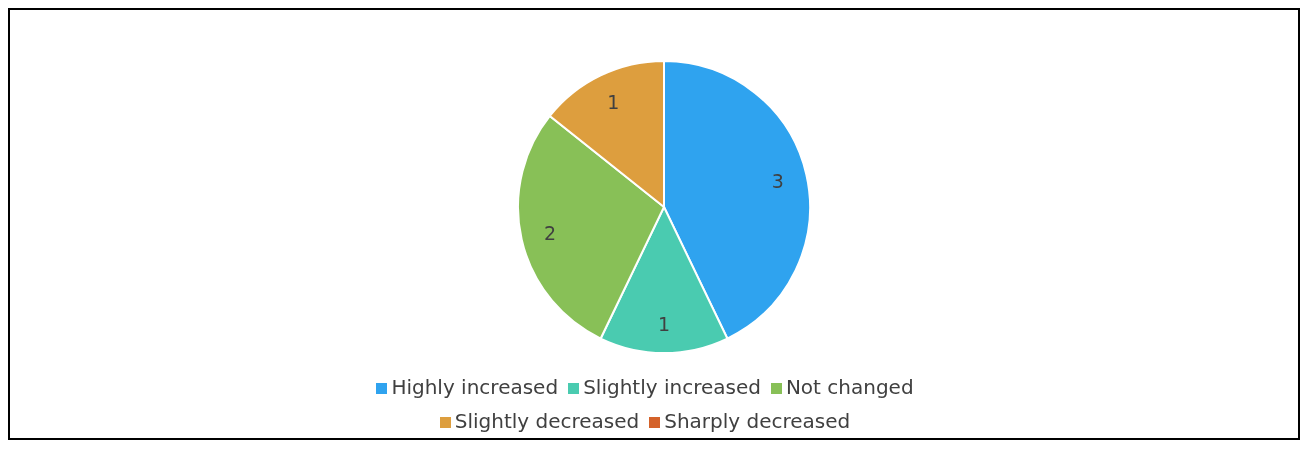 This screenshot has width=1306, height=450. What do you see at coordinates (777, 181) in the screenshot?
I see `data-label: 3` at bounding box center [777, 181].